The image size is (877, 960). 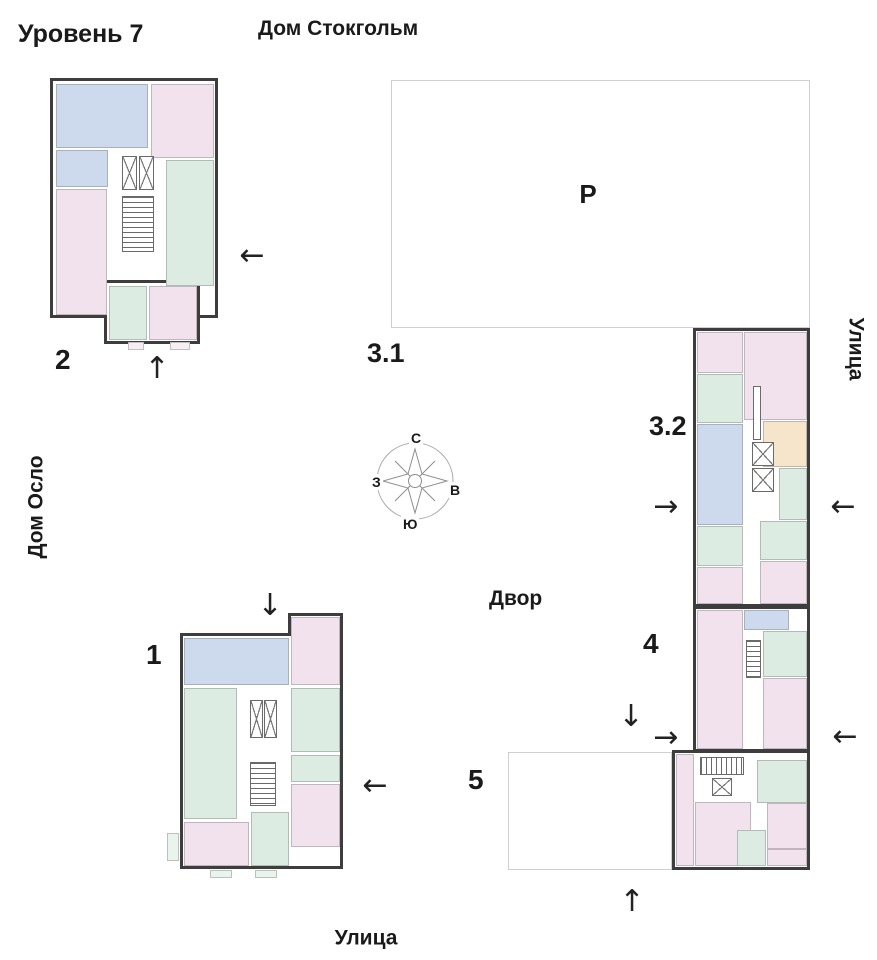 What do you see at coordinates (386, 353) in the screenshot?
I see `section-label-3-1: 3.1` at bounding box center [386, 353].